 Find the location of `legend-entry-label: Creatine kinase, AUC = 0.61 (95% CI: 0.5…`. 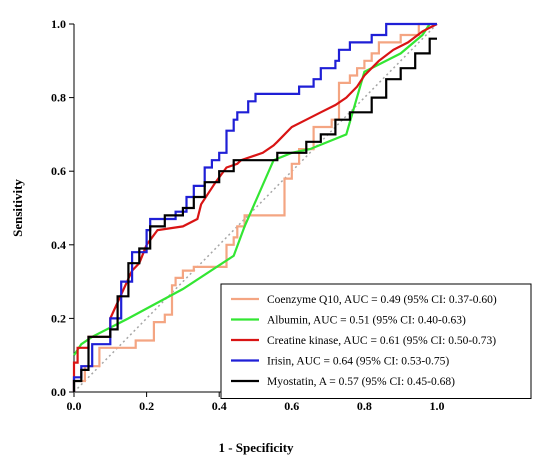

legend-entry-label: Creatine kinase, AUC = 0.61 (95% CI: 0.5… is located at coordinates (381, 341).